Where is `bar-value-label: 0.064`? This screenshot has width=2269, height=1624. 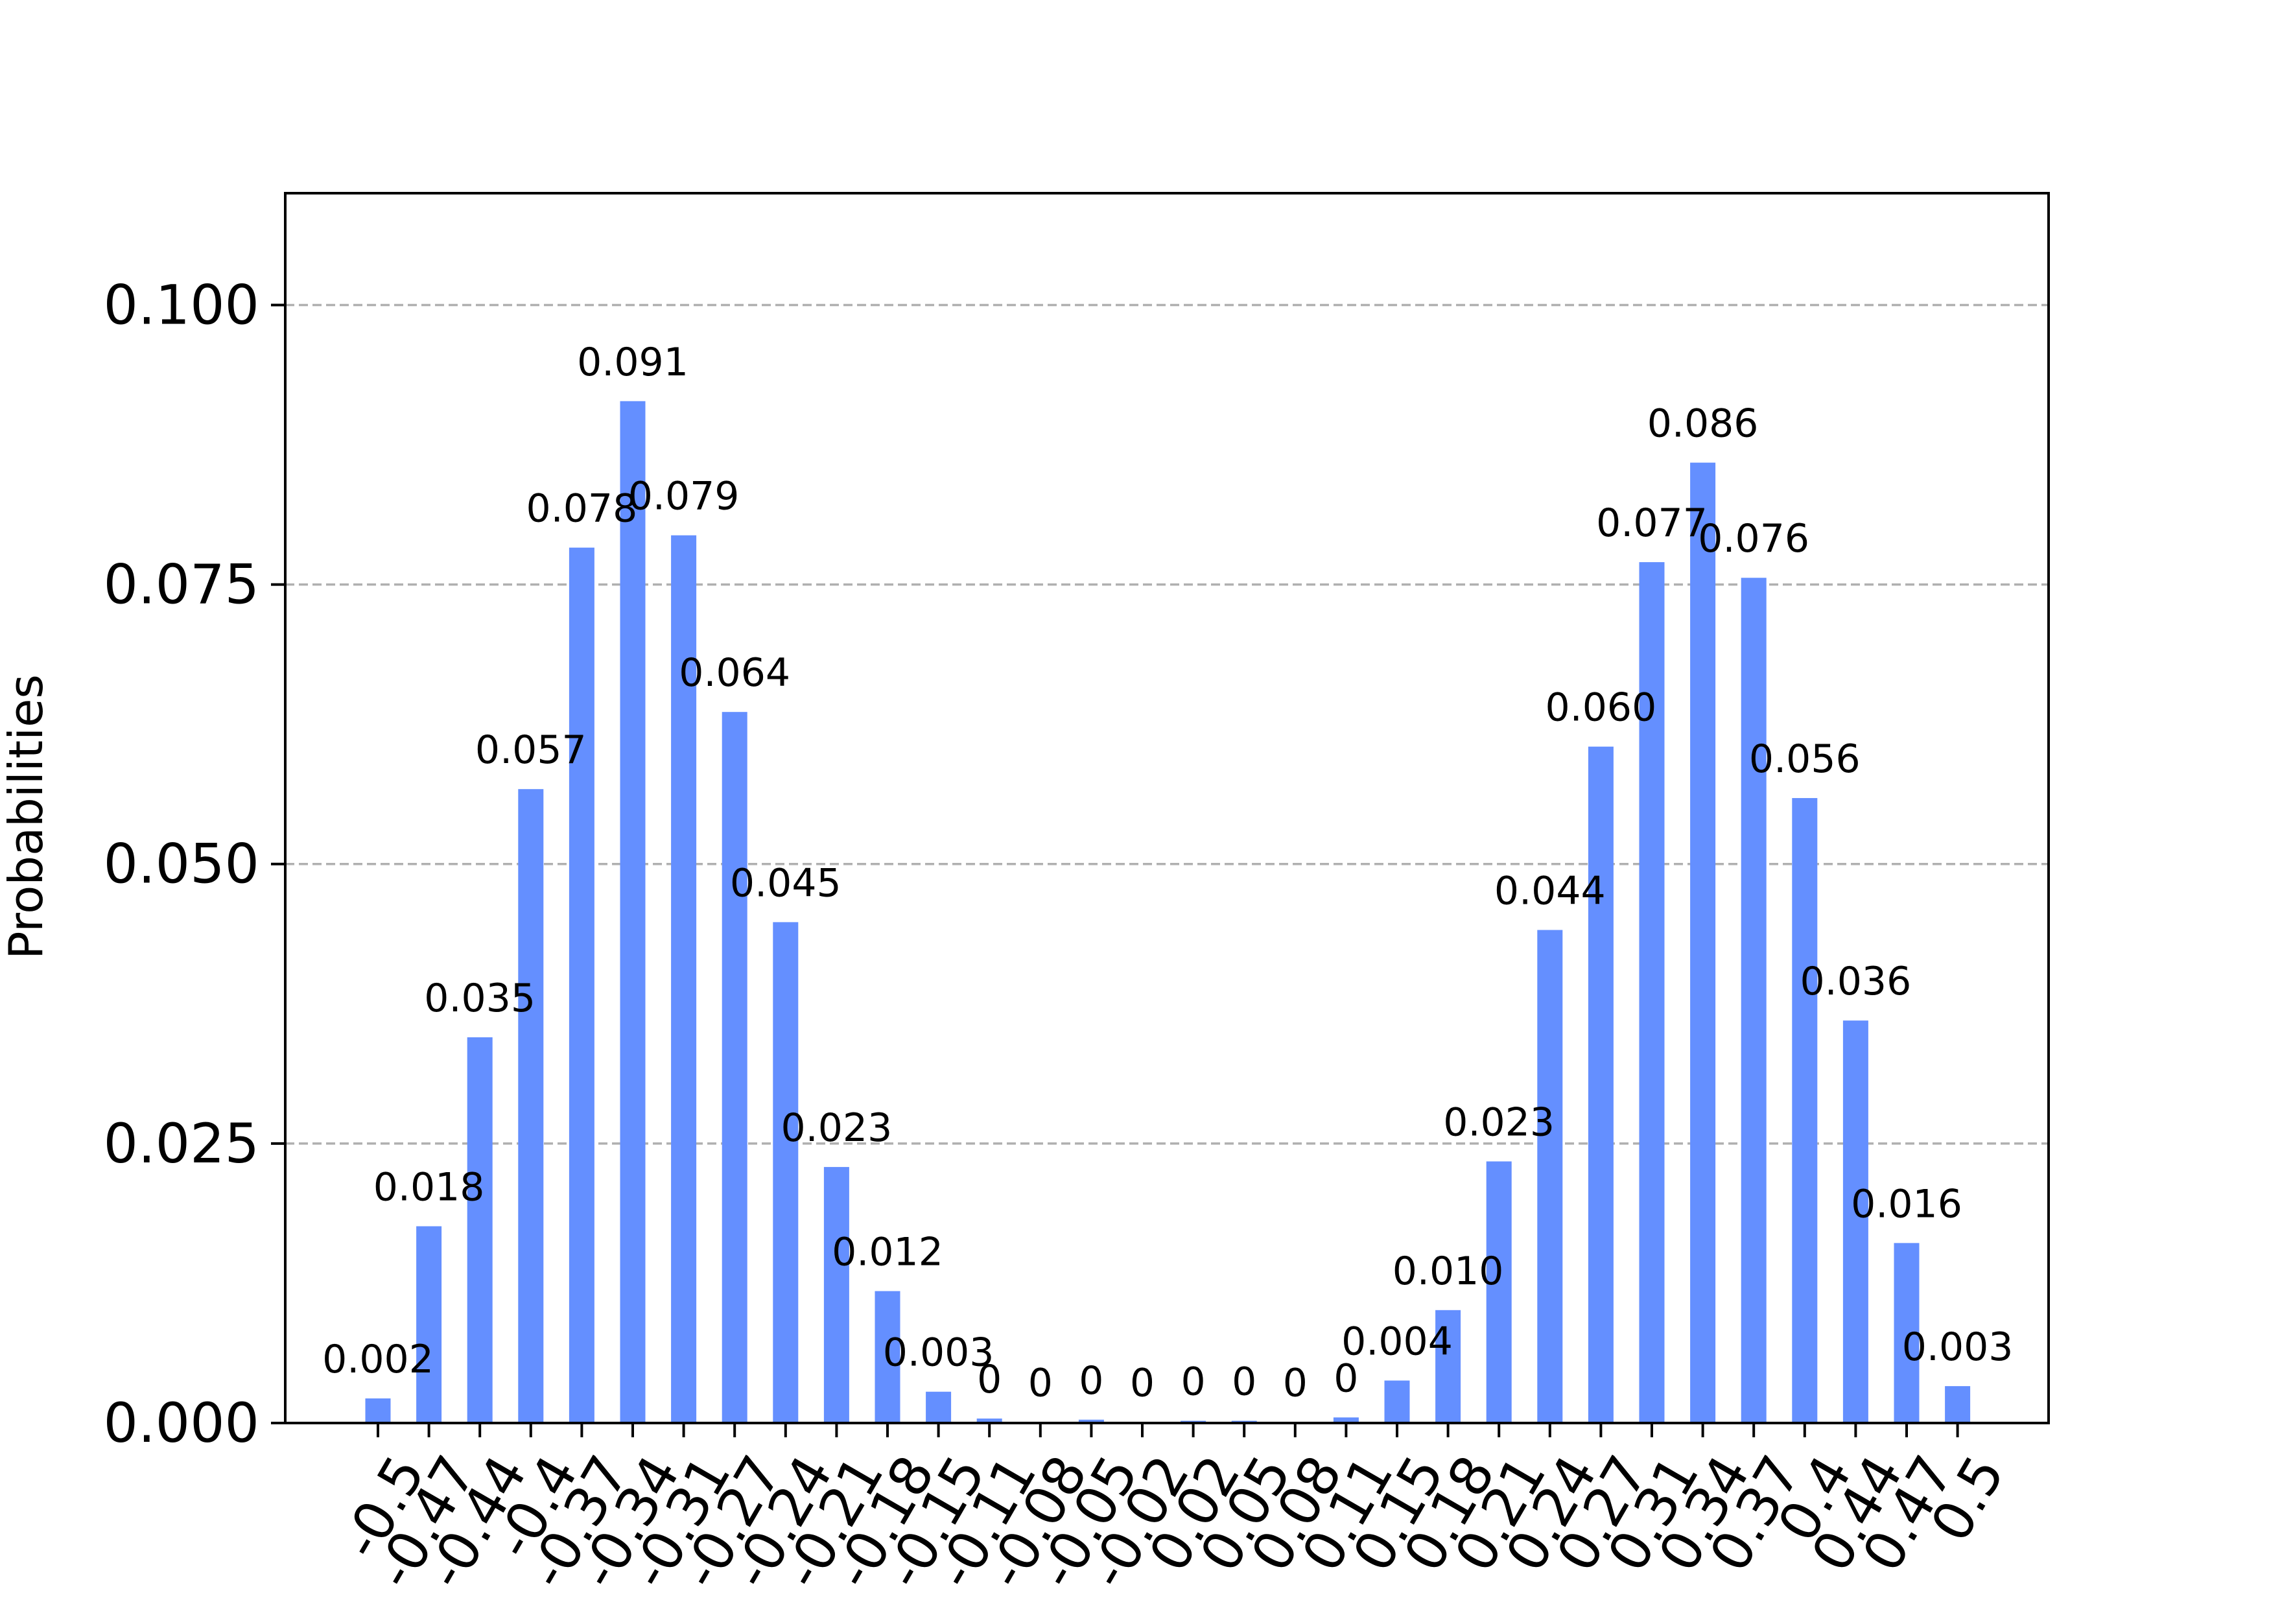
bar-value-label: 0.064 is located at coordinates (734, 673).